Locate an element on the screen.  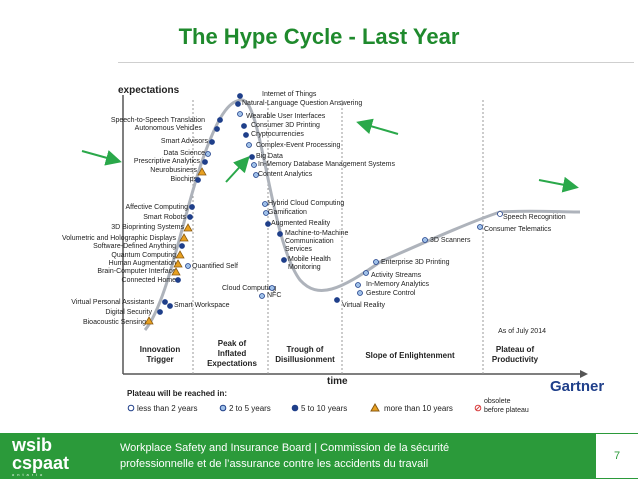
svg-text: Augmented Reality is located at coordinates (301, 223).